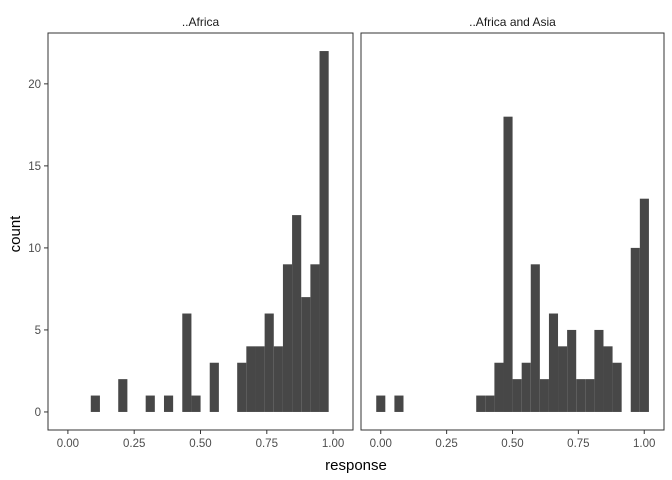 The image size is (672, 480). I want to click on y-tick-label: 15, so click(34, 167).